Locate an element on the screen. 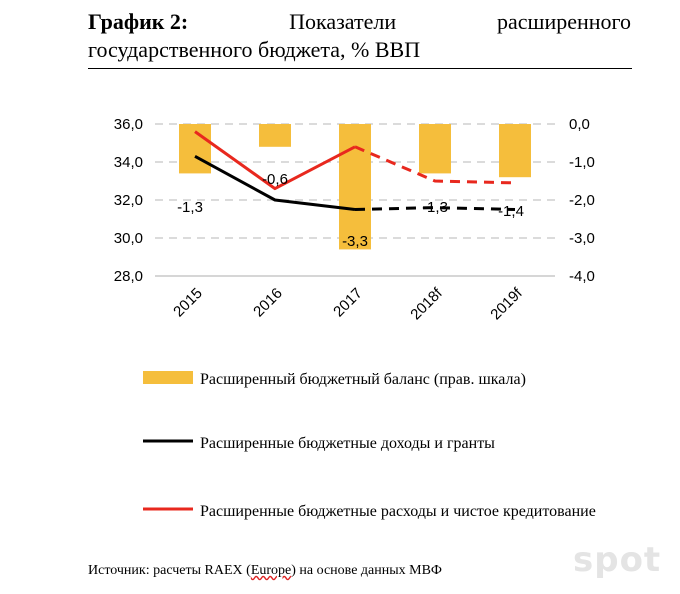  right-tick-label: -3,0 is located at coordinates (582, 238).